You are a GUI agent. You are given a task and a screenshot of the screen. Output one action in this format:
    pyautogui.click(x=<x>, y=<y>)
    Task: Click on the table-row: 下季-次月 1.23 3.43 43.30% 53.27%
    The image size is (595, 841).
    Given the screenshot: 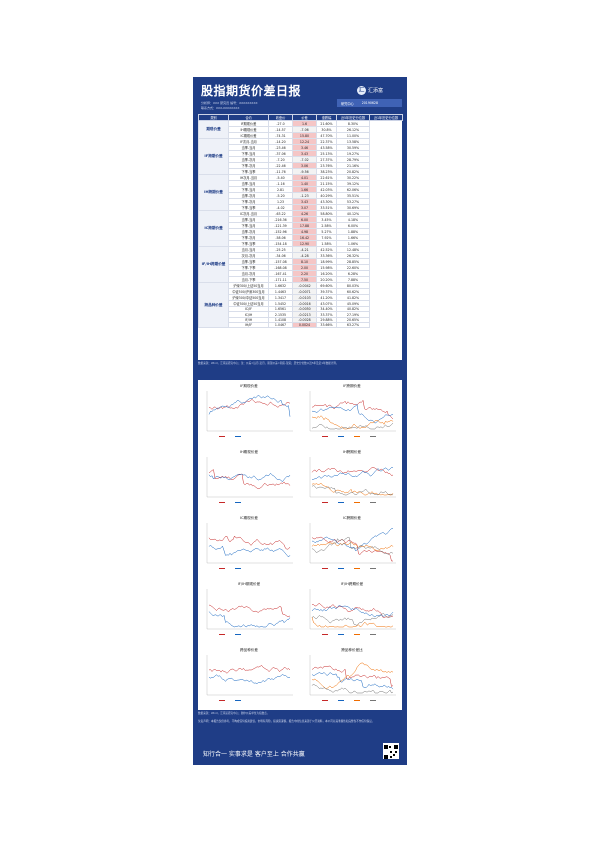 What is the action you would take?
    pyautogui.click(x=301, y=201)
    